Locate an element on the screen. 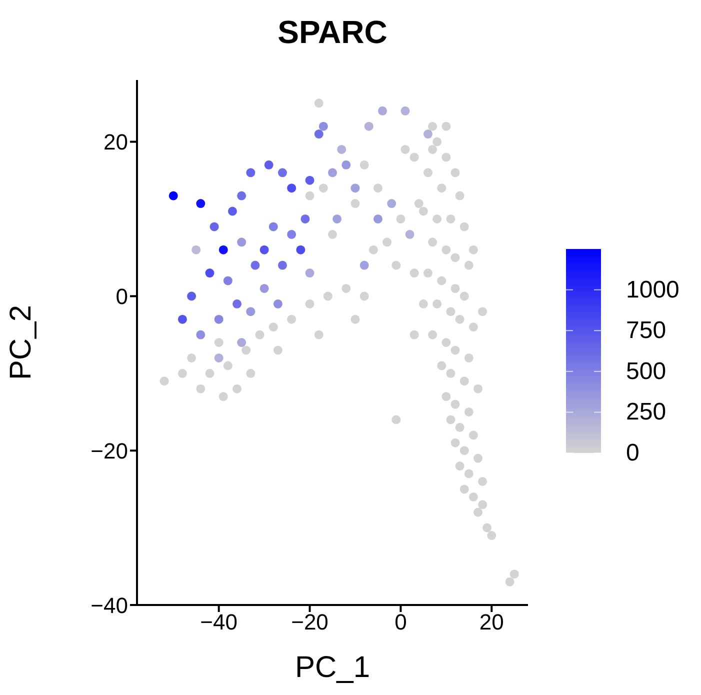 The image size is (701, 695). color-bar-label: 0 is located at coordinates (633, 453).